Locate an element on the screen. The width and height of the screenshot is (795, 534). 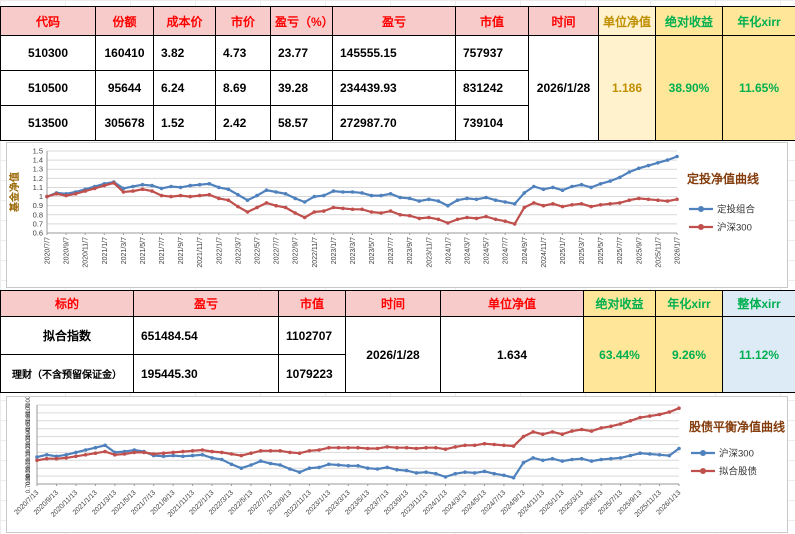
svg-text: 2022/1/7 is located at coordinates (219, 250).